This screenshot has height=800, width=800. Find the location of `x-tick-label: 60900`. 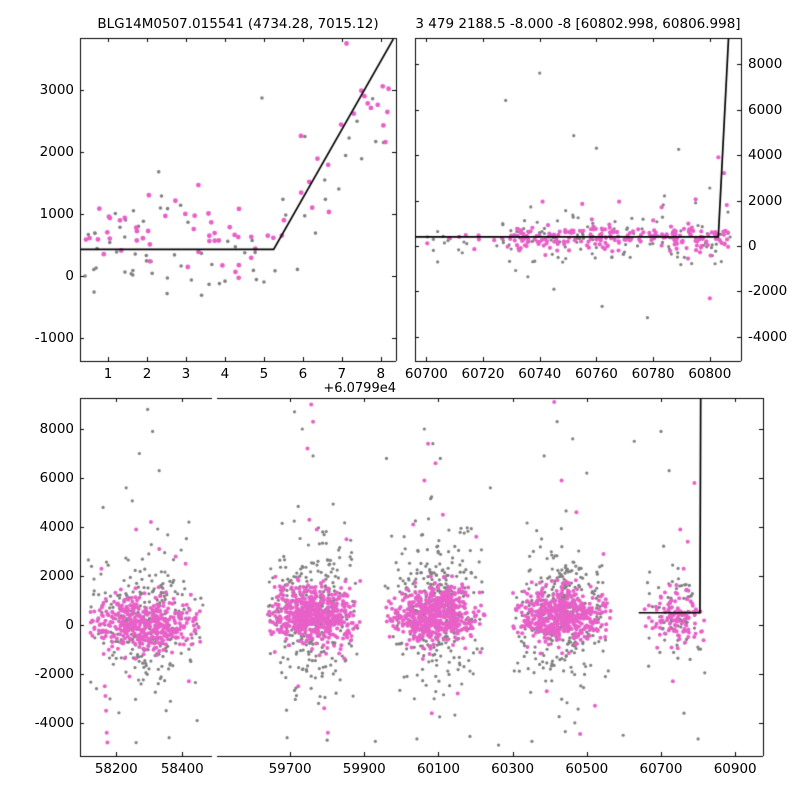

x-tick-label: 60900 is located at coordinates (735, 769).